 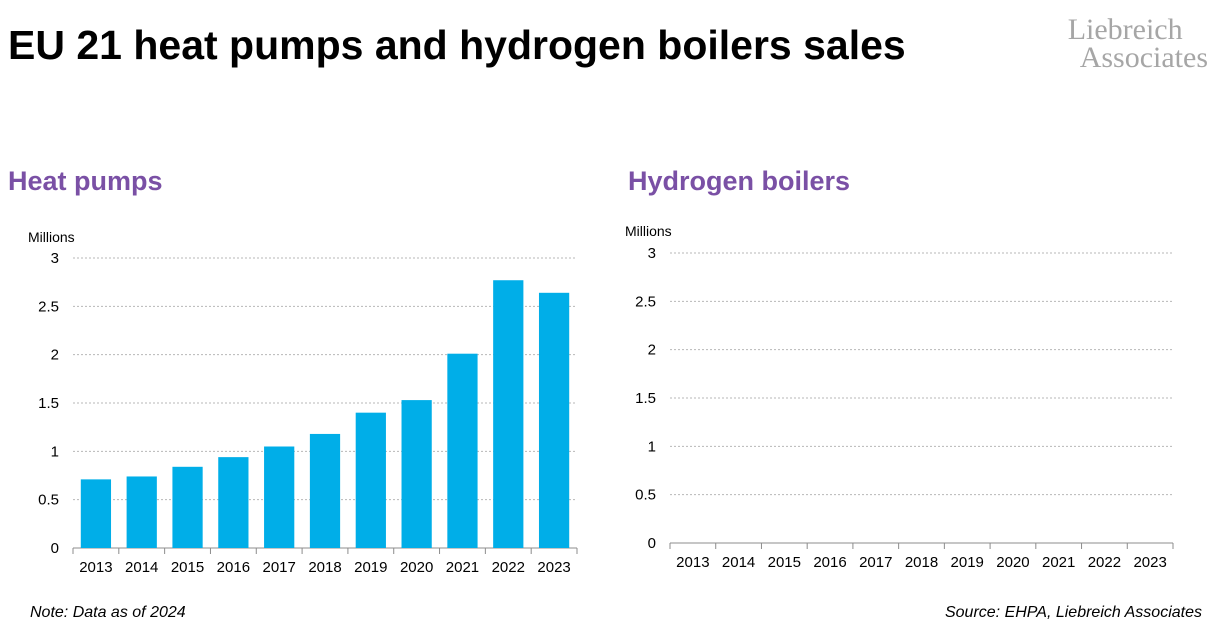 I want to click on logo-line-2: Associates, so click(x=1143, y=57).